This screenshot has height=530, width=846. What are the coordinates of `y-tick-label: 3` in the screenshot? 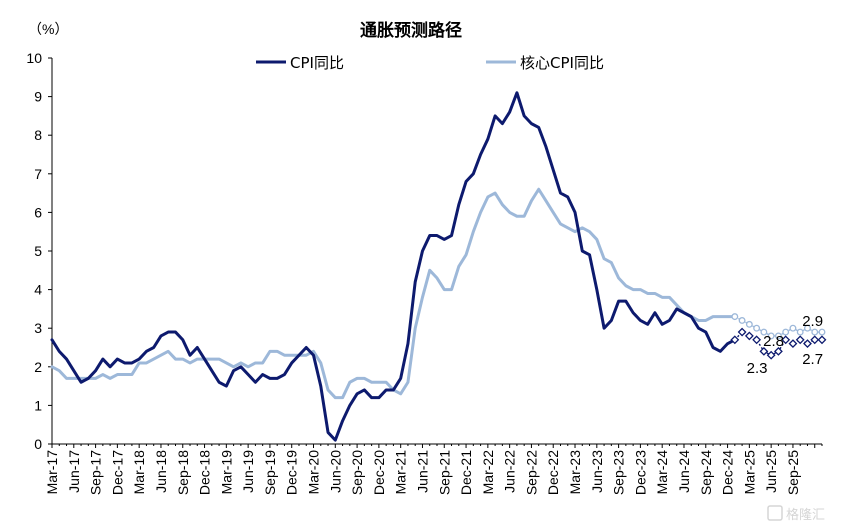 It's located at (38, 328).